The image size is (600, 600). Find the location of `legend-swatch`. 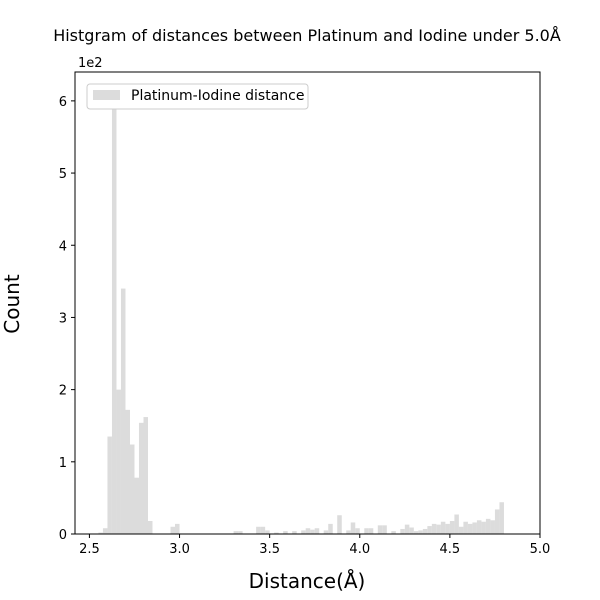

legend-swatch is located at coordinates (106, 95).